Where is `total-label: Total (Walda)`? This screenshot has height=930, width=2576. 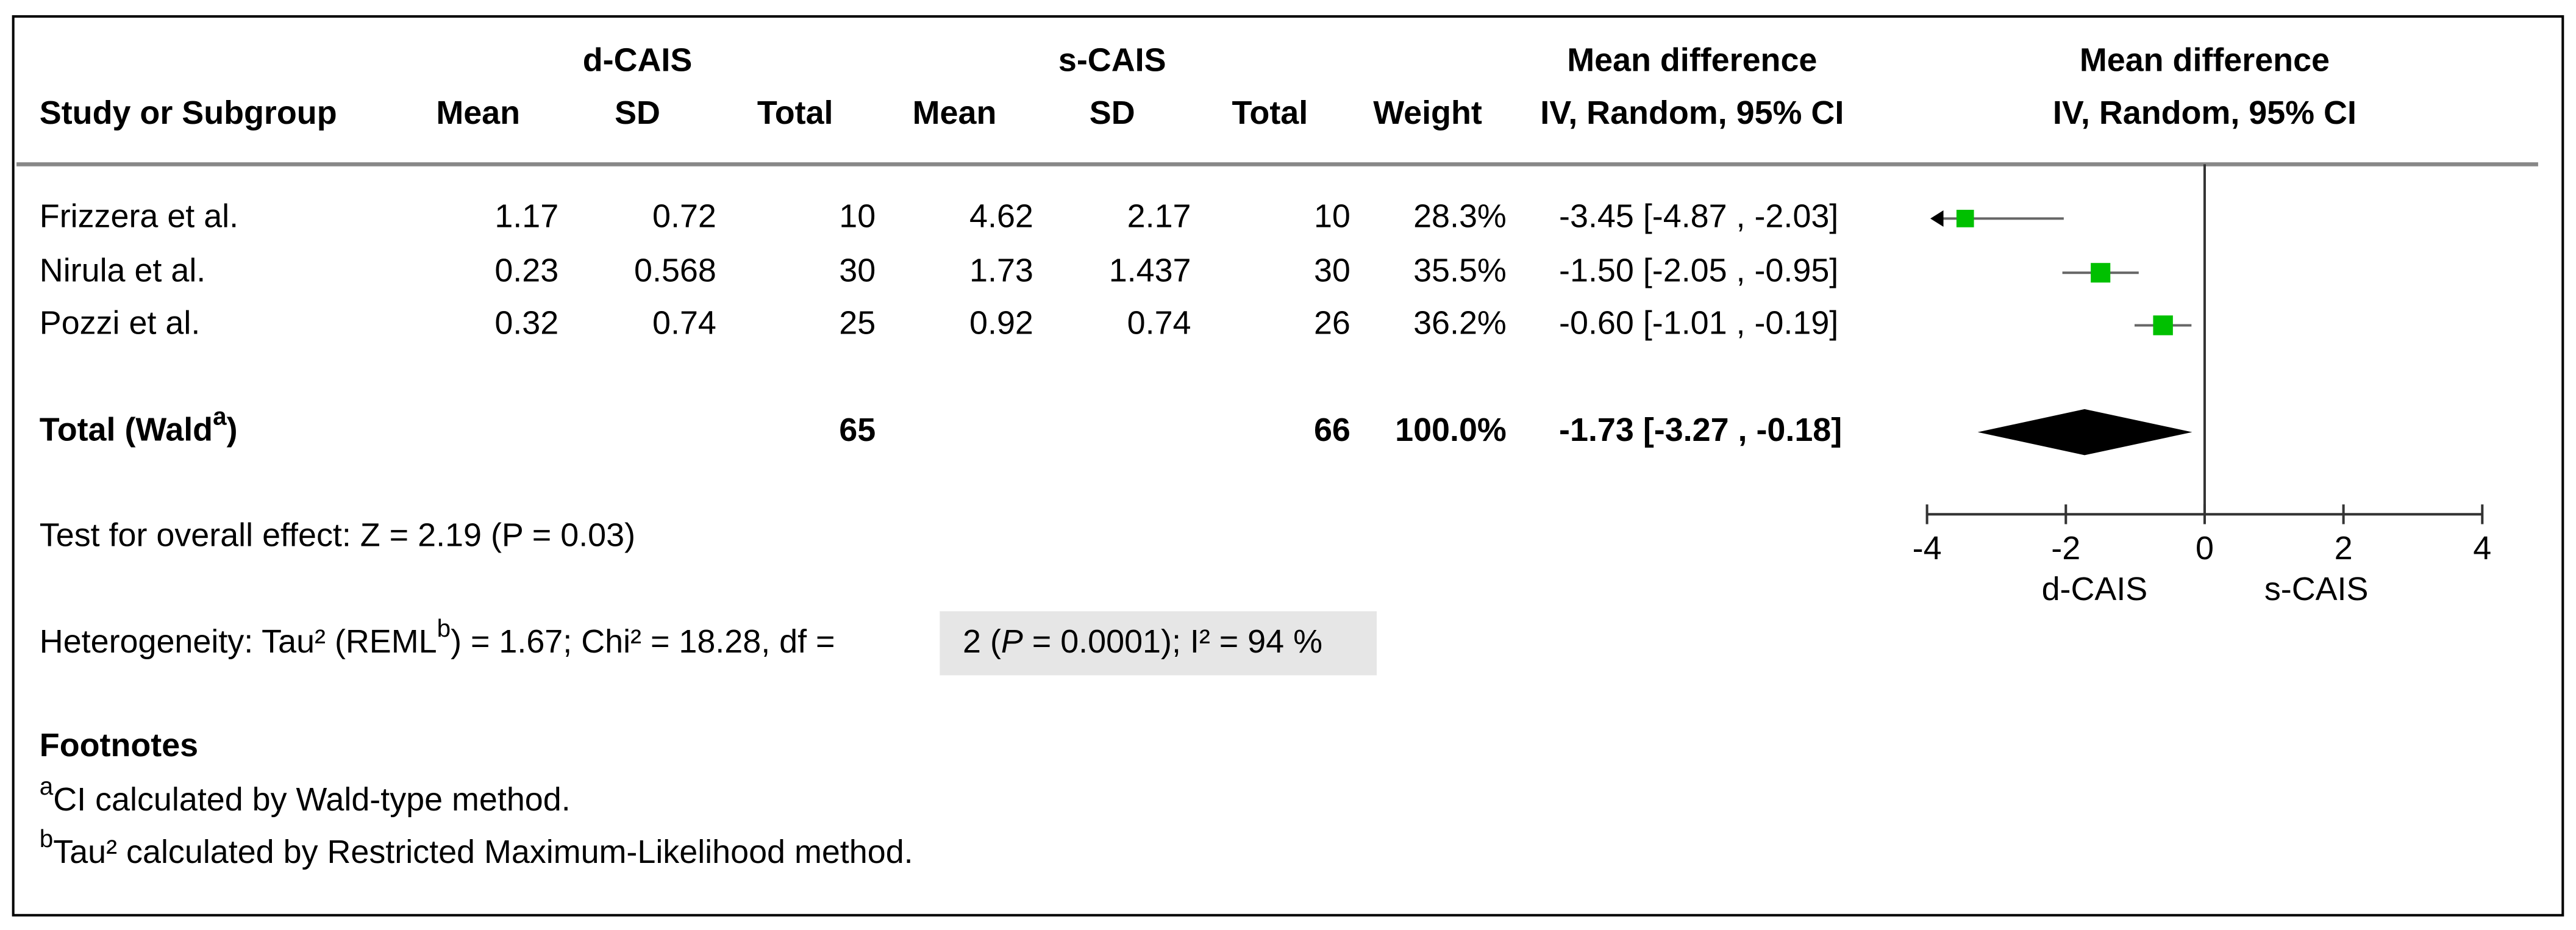 total-label: Total (Walda) is located at coordinates (139, 425).